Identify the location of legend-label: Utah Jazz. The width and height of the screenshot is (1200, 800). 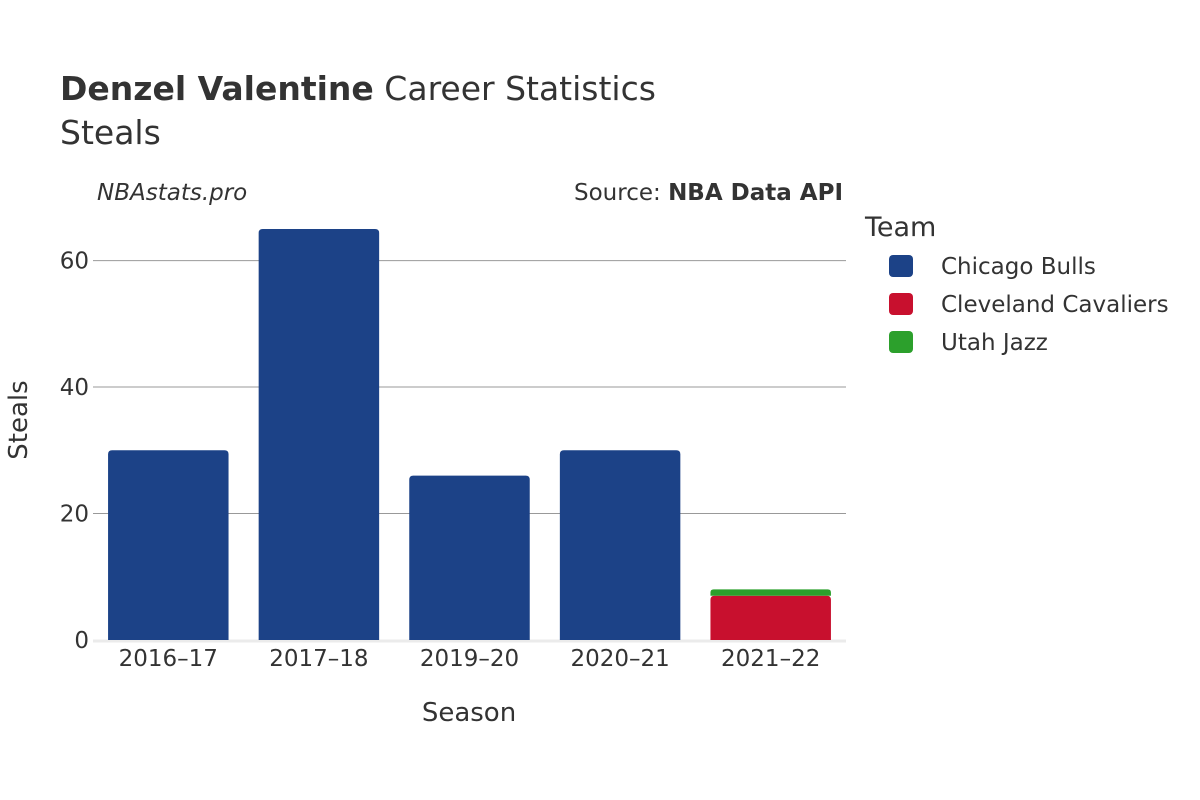
(994, 343).